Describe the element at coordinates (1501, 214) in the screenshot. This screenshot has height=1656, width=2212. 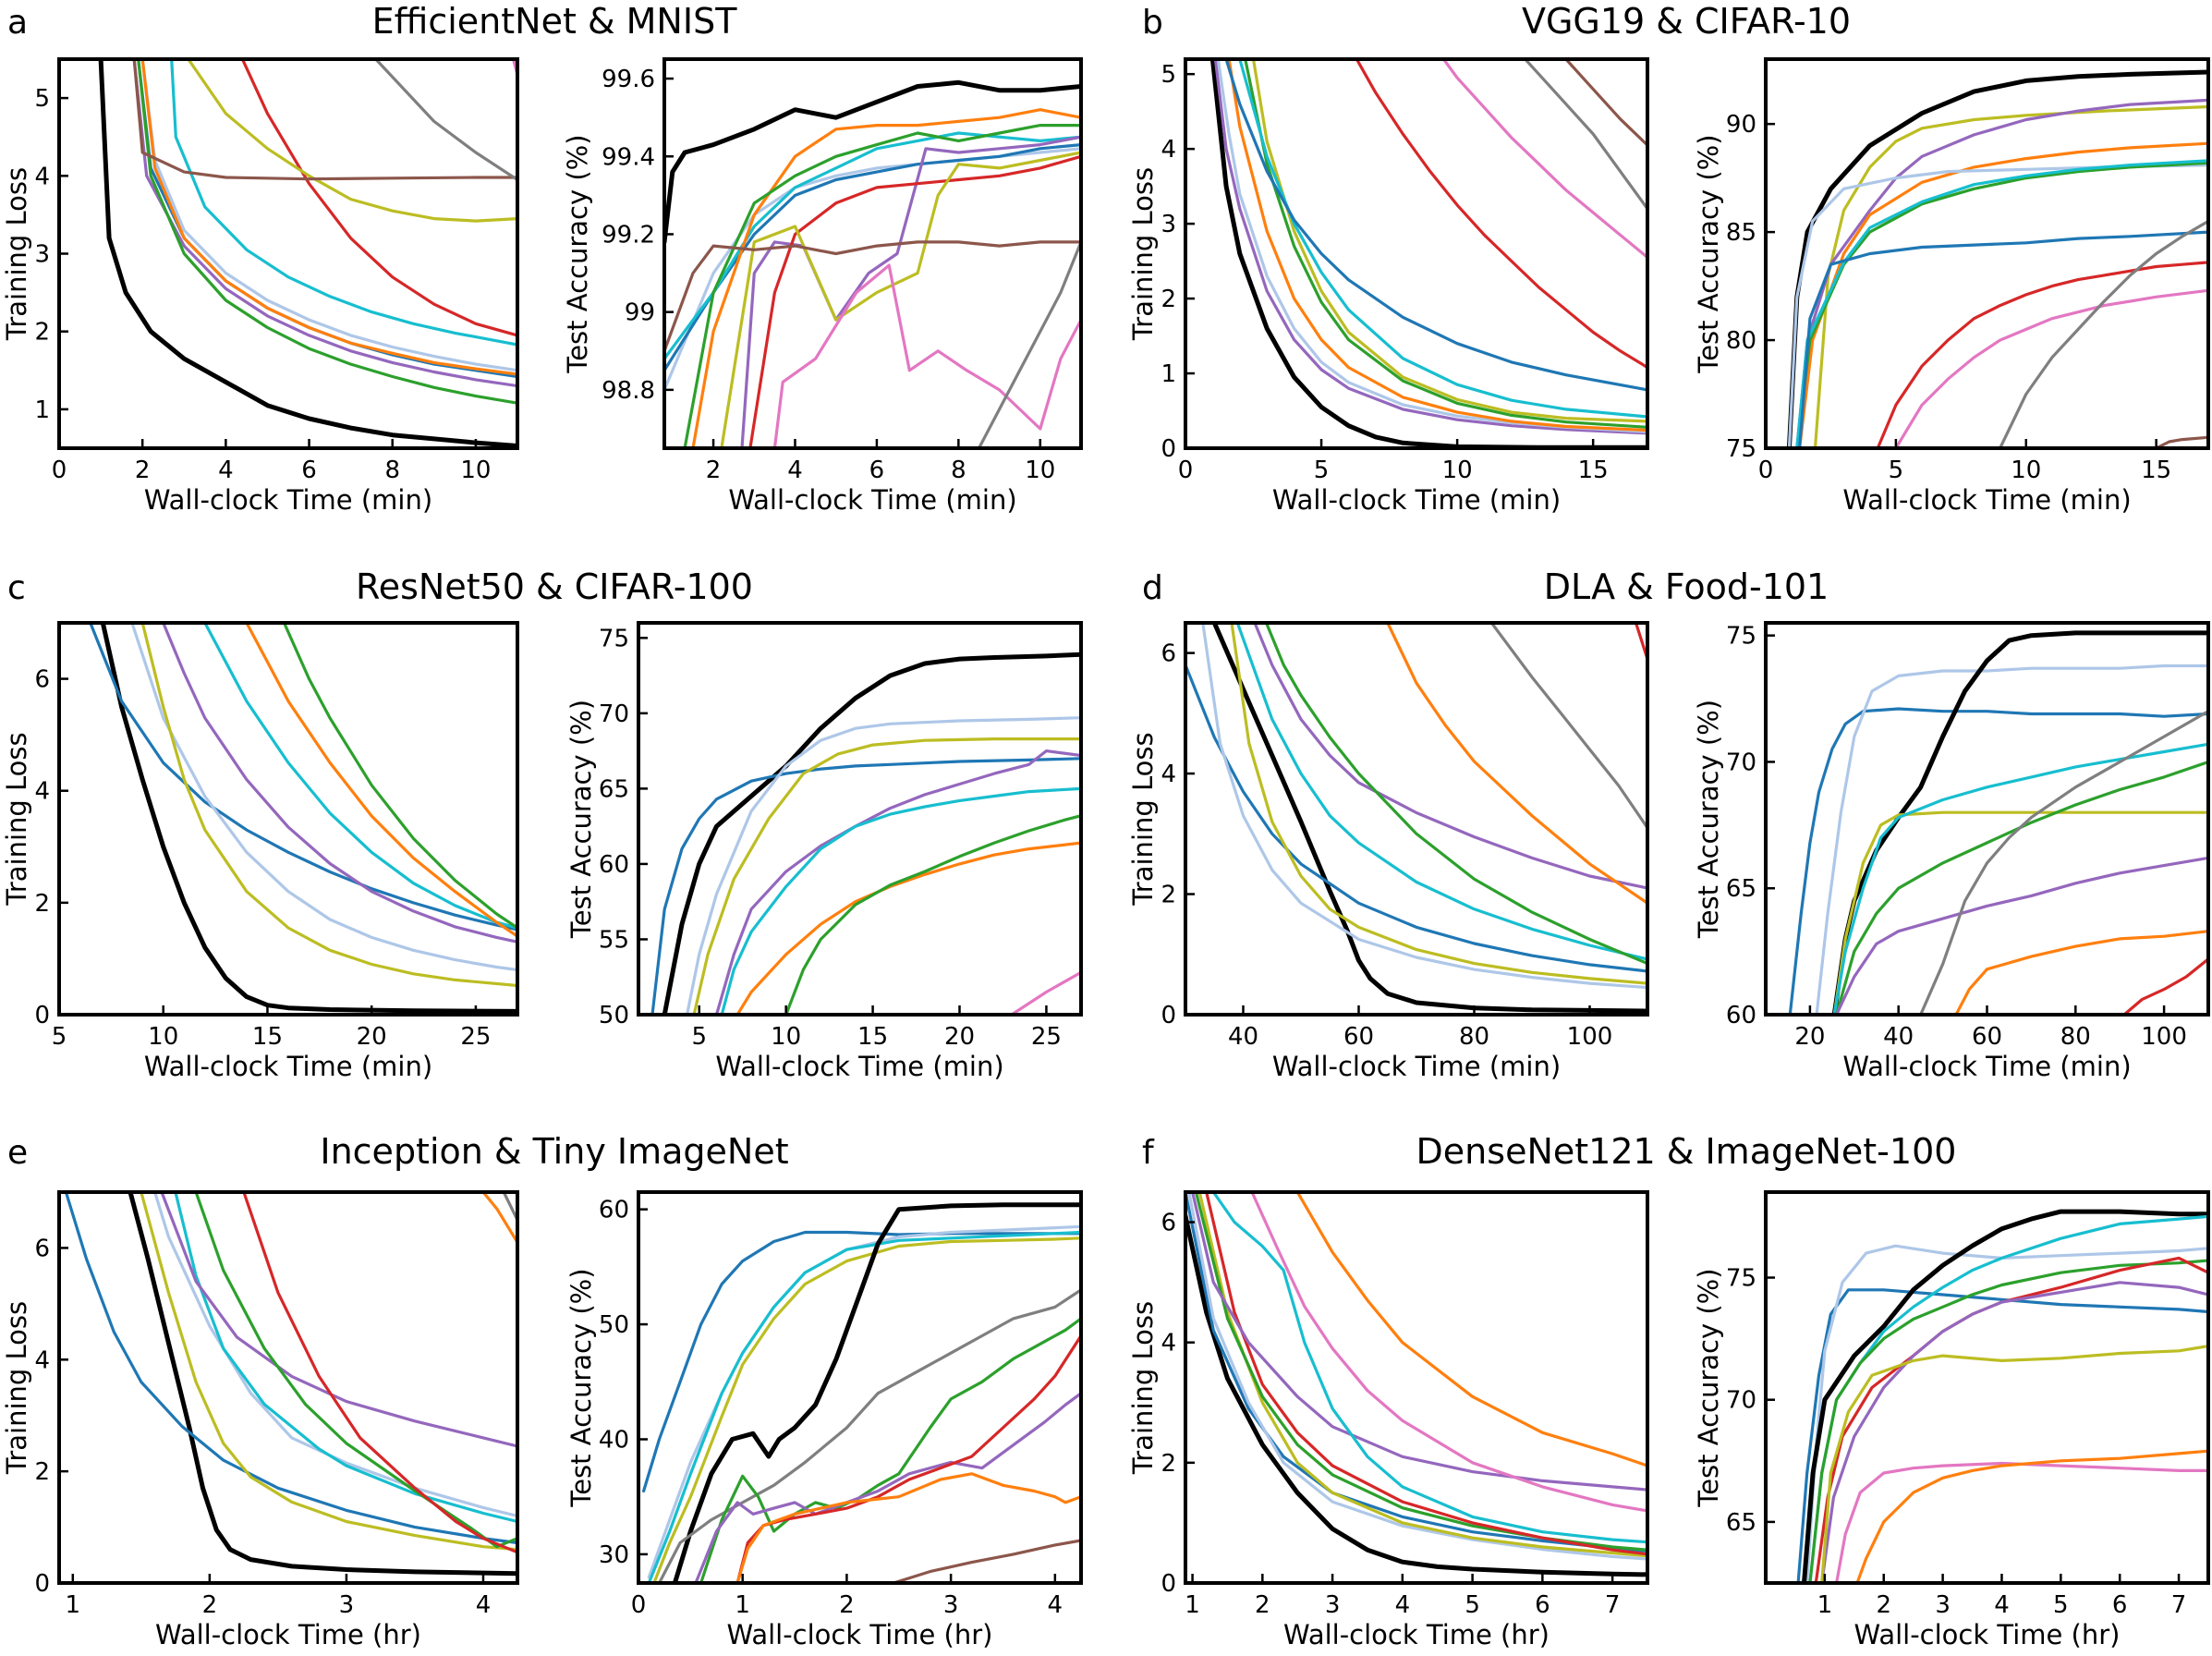
I see `series-line-red` at that location.